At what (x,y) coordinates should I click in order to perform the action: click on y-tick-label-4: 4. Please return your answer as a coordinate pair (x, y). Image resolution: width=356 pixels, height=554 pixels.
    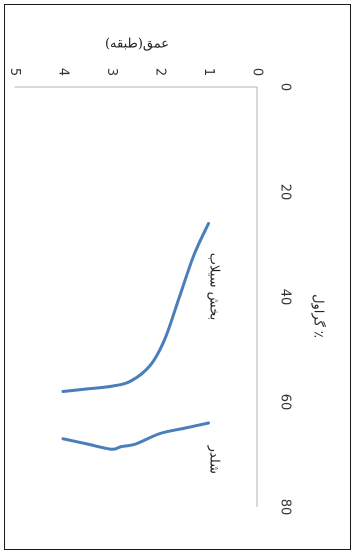
    Looking at the image, I should click on (63, 72).